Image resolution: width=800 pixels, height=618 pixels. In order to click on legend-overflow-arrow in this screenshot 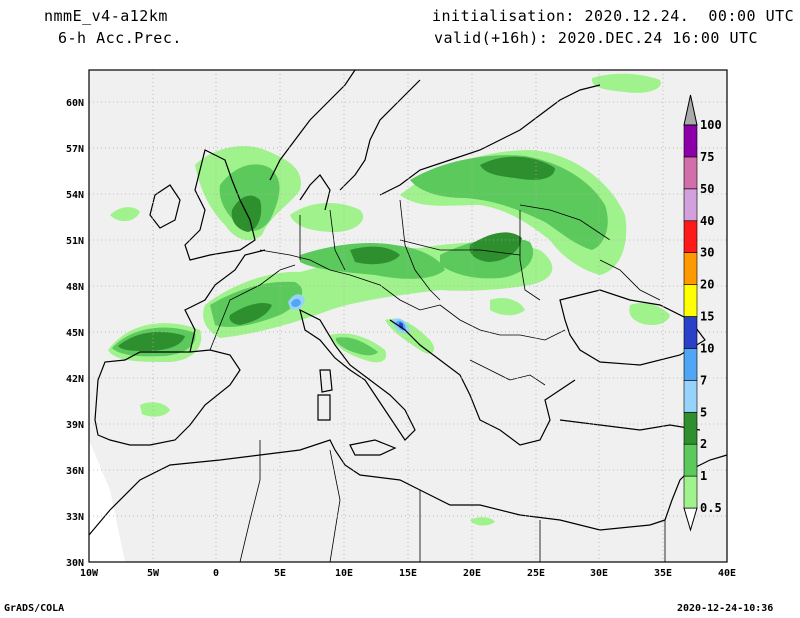, I will do `click(690, 110)`.